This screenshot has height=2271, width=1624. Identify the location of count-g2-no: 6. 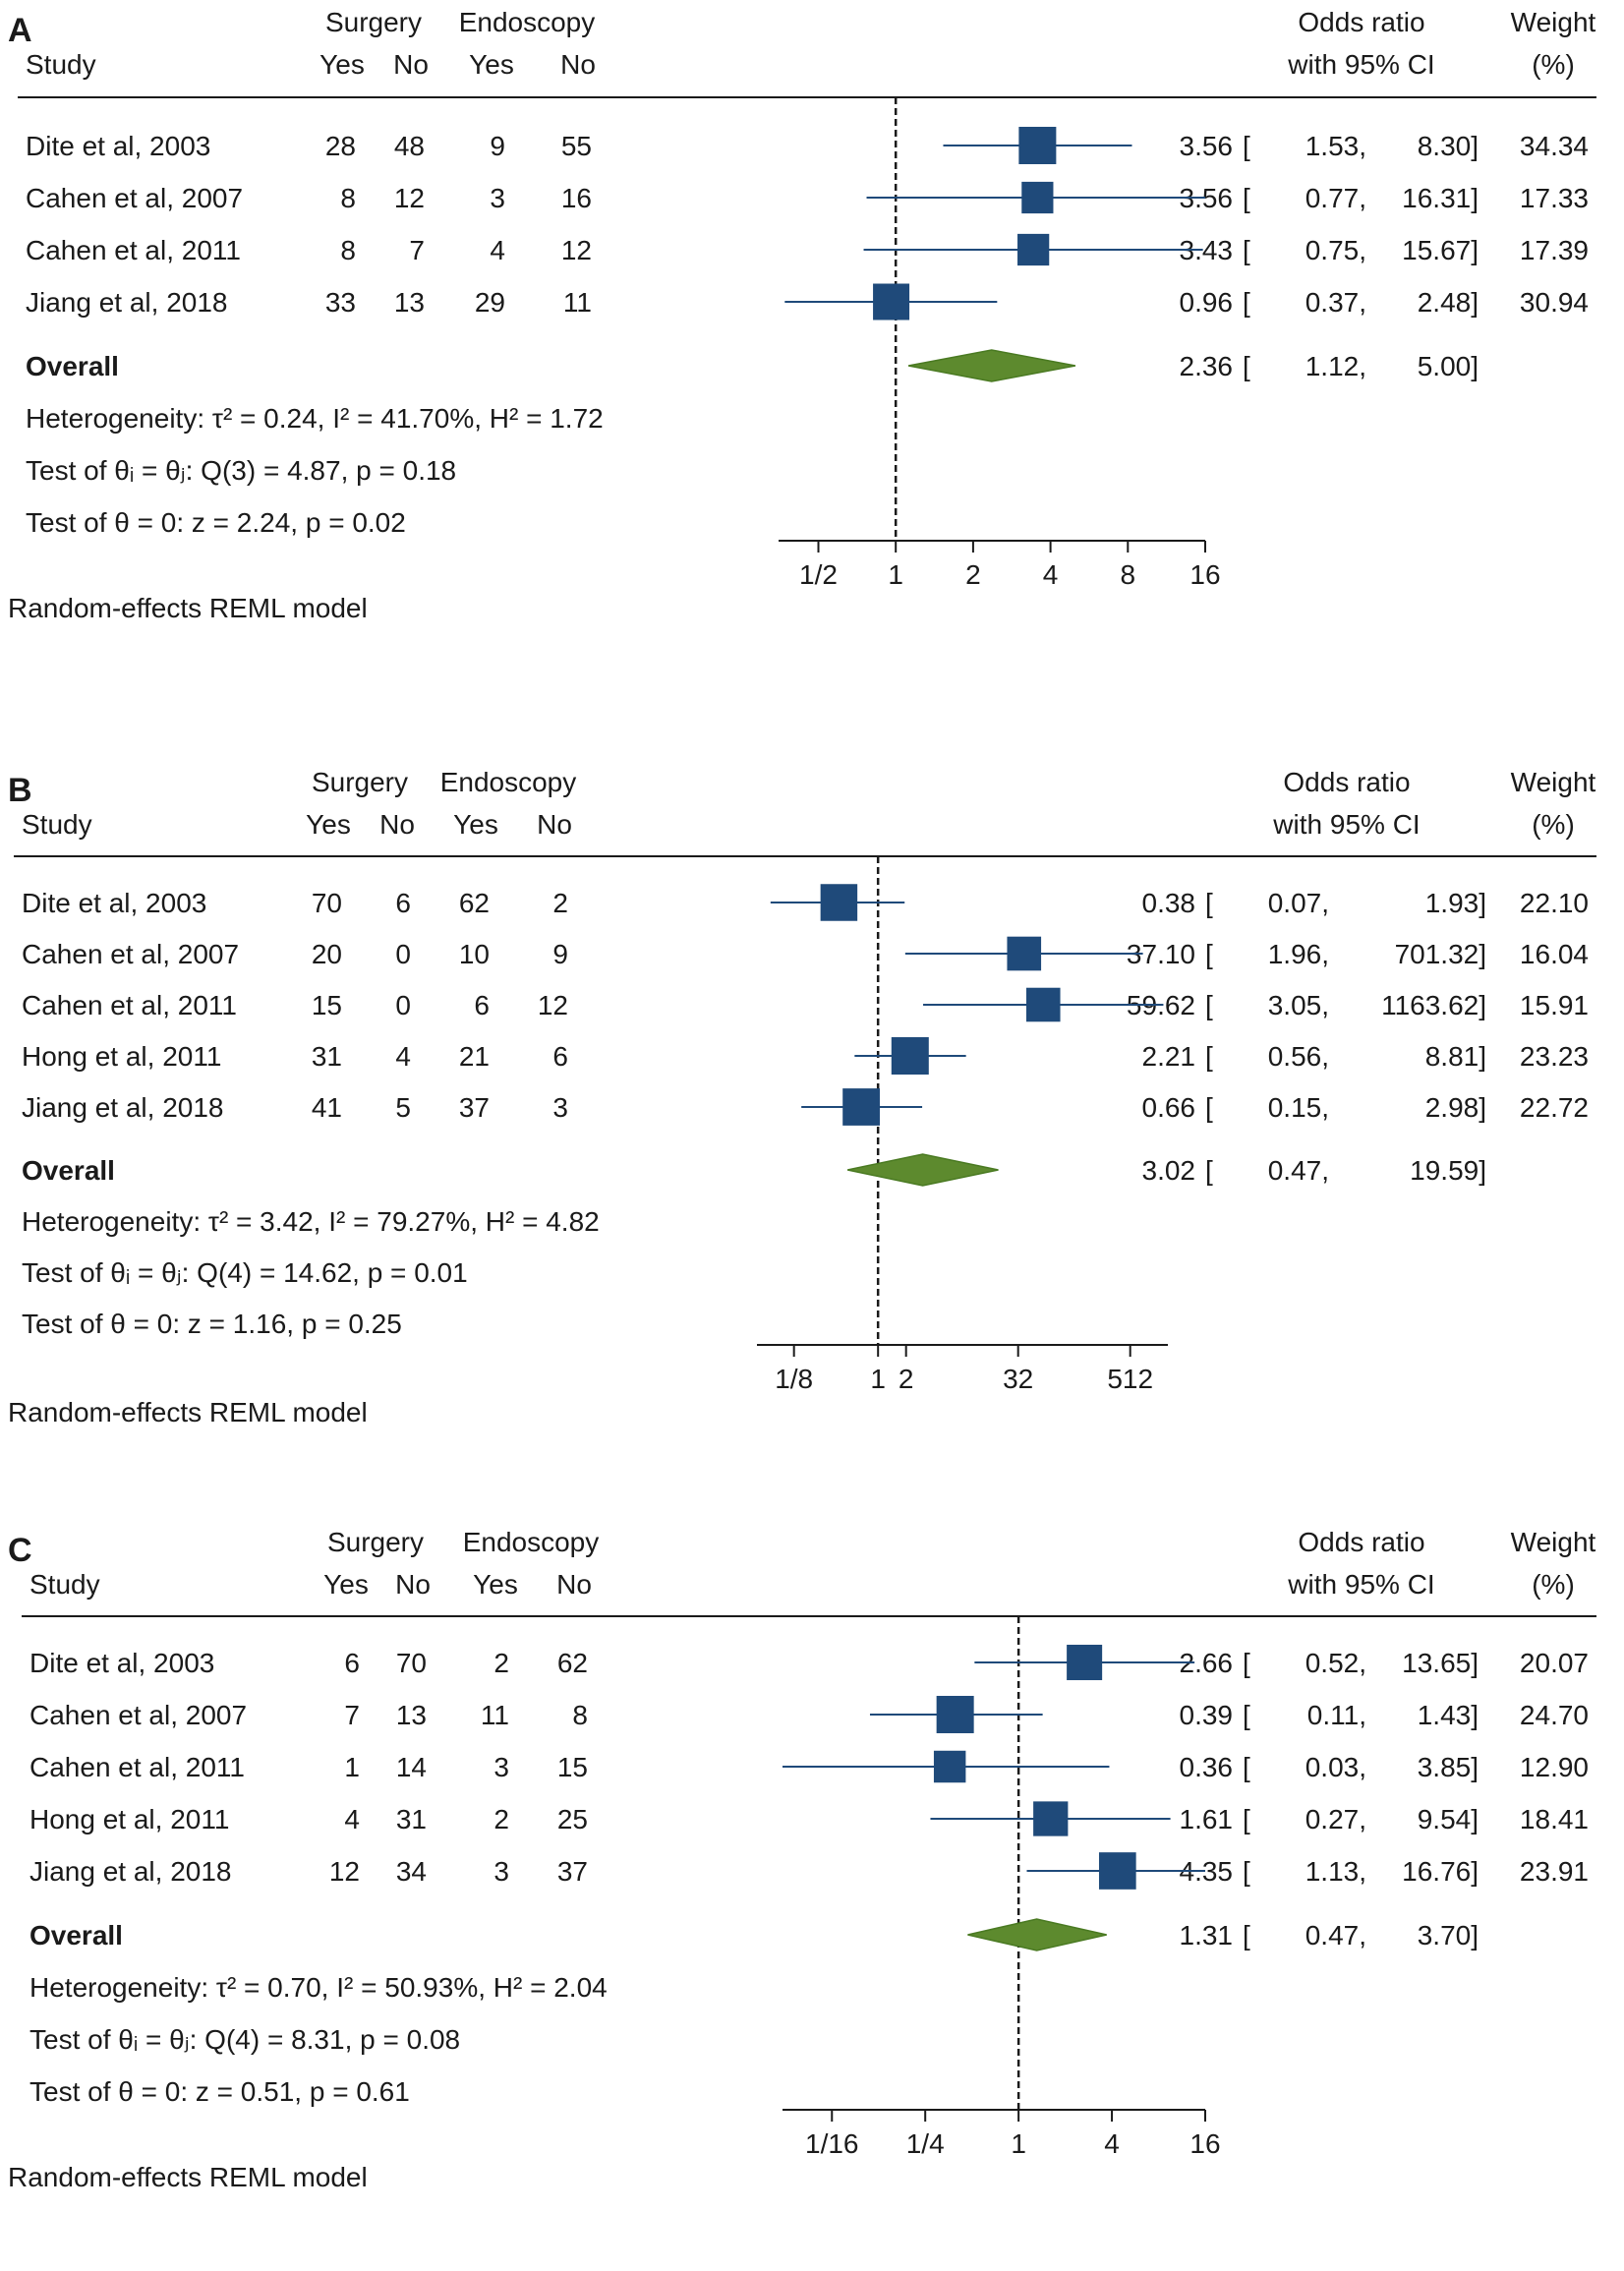
(560, 1057).